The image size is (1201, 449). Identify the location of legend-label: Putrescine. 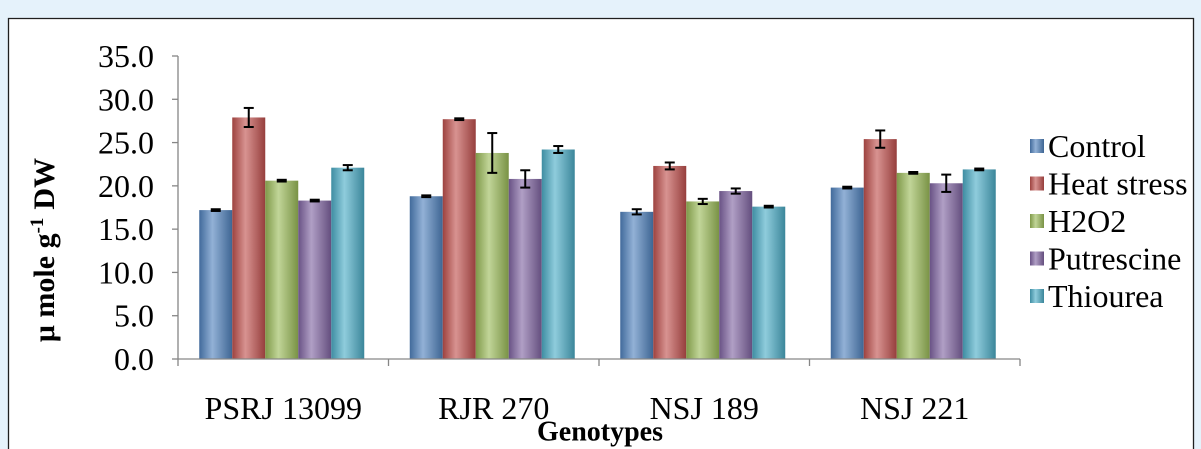
(1114, 259).